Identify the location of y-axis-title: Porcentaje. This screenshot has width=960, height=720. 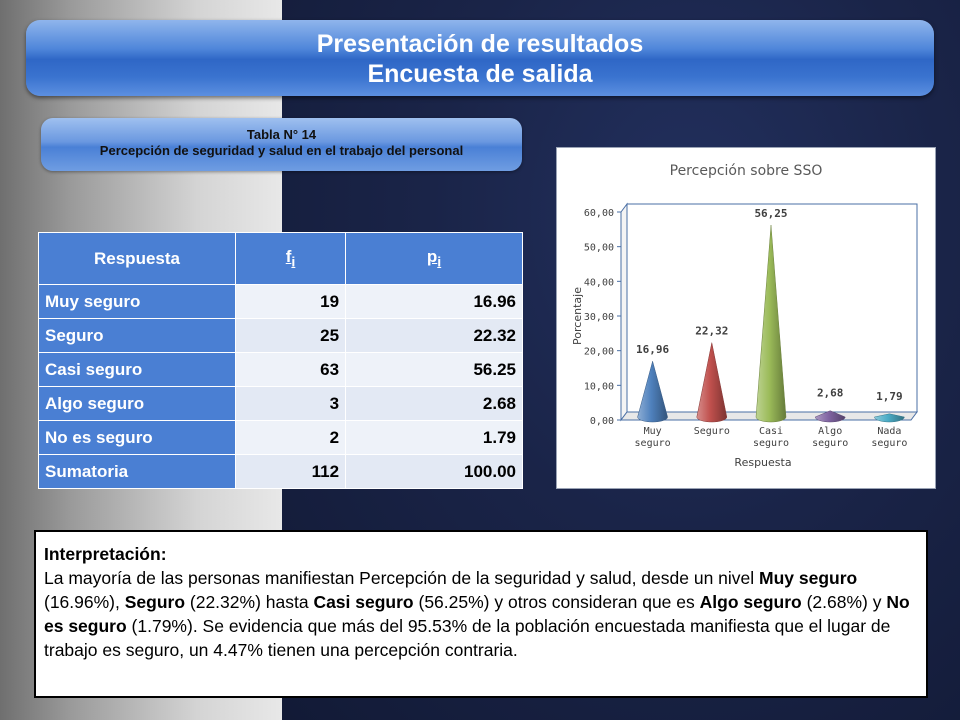
(577, 316).